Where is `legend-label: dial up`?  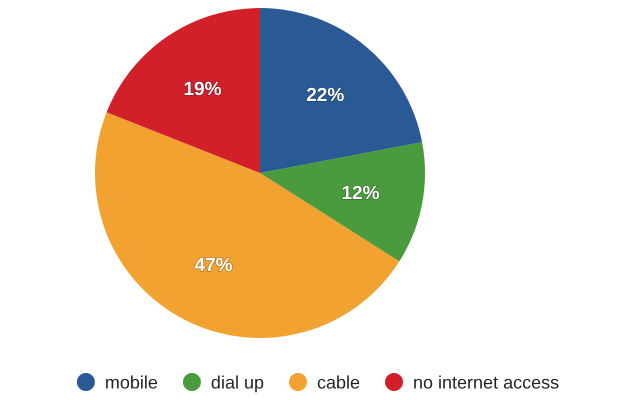 legend-label: dial up is located at coordinates (237, 382).